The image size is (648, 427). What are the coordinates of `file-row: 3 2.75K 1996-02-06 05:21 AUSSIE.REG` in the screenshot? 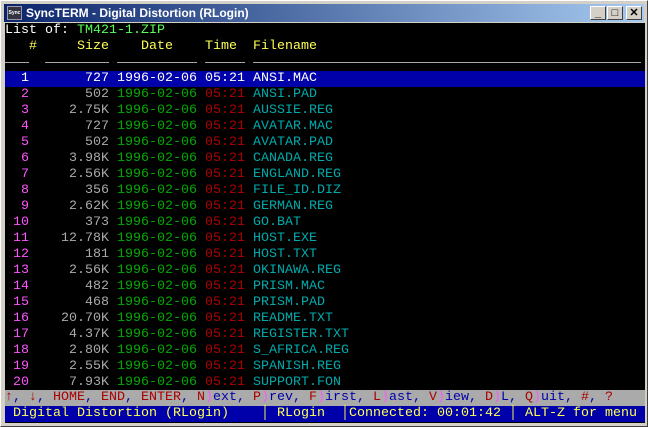 It's located at (325, 111).